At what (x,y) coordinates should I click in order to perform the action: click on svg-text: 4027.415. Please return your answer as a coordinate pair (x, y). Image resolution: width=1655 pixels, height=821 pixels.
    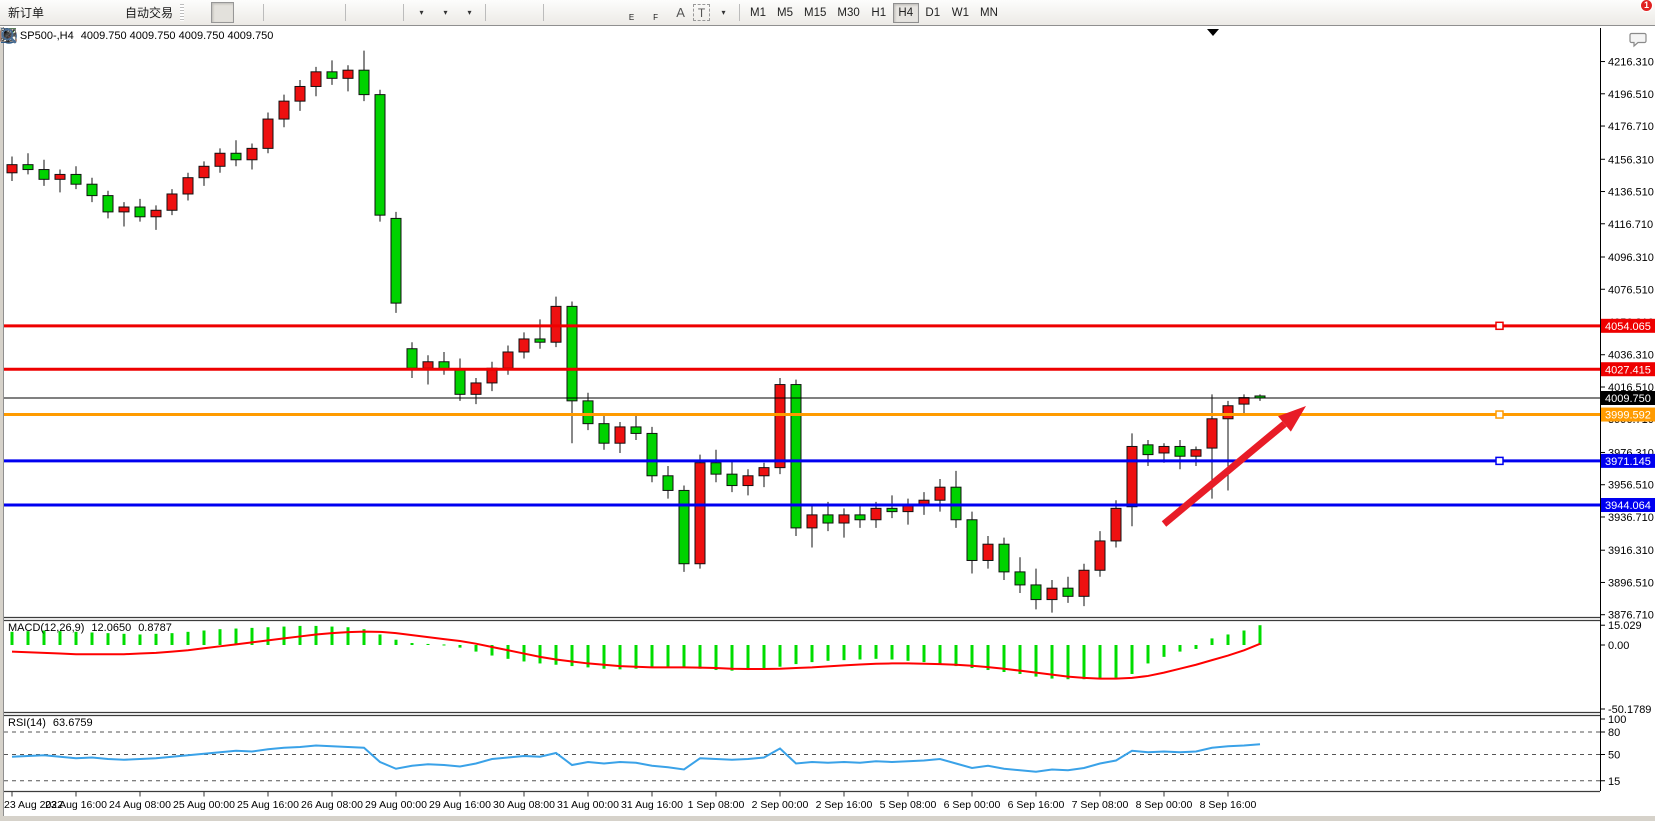
    Looking at the image, I should click on (1628, 370).